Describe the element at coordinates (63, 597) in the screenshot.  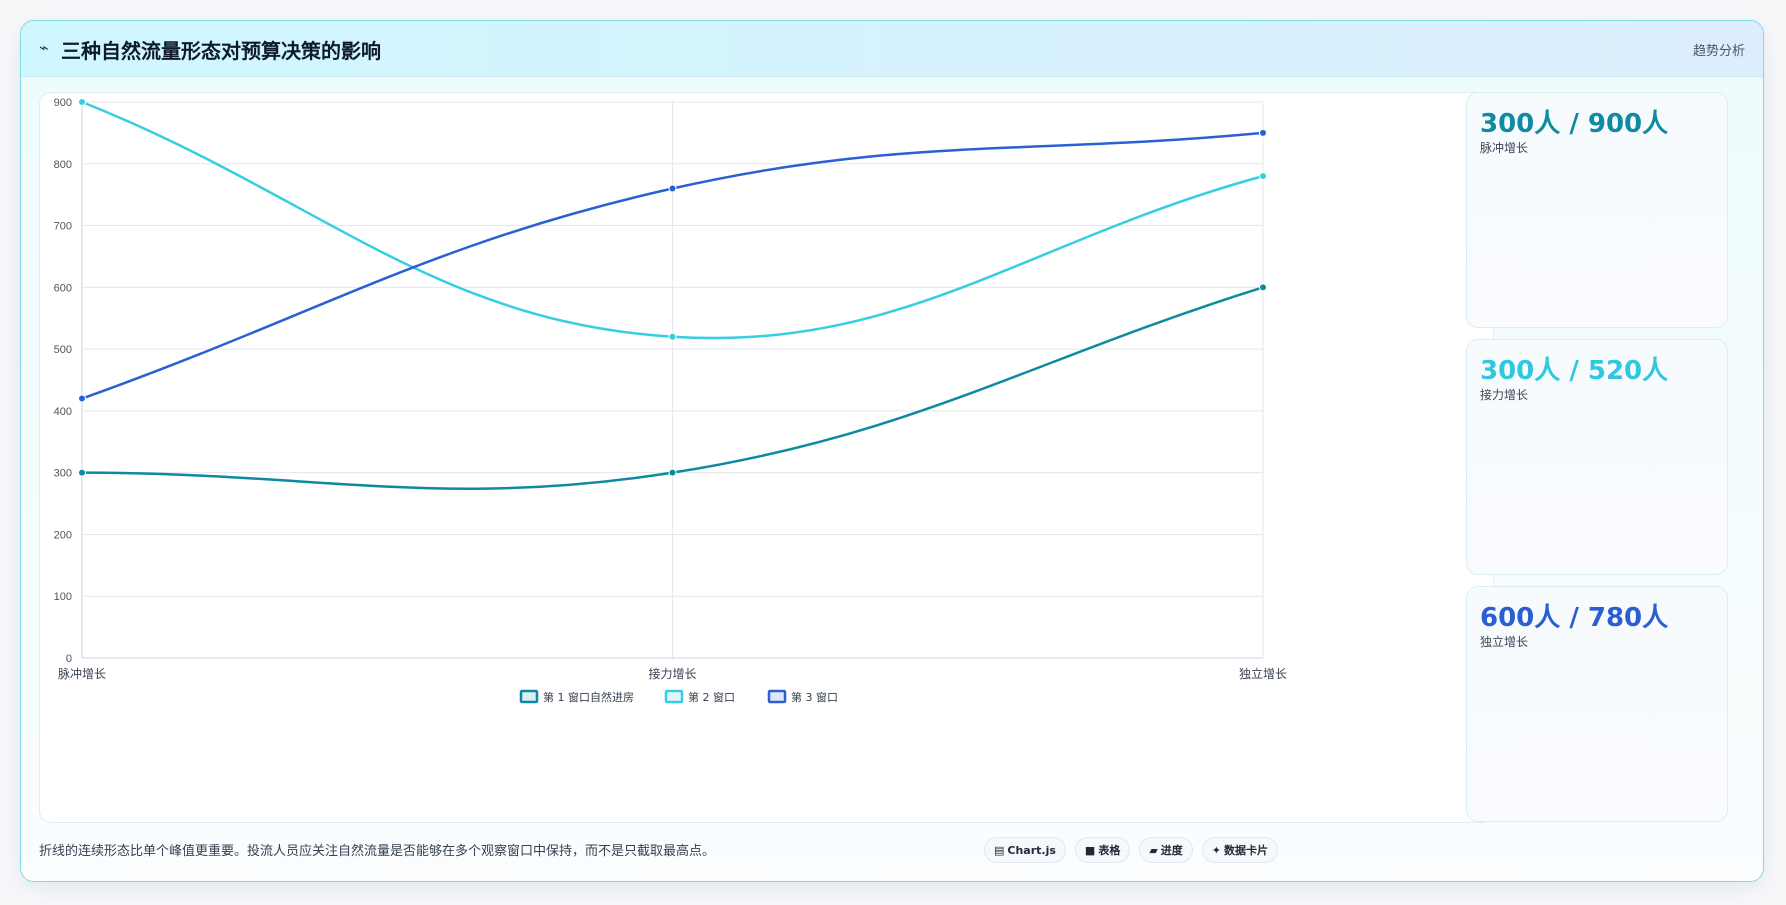
I see `y-tick-label: 100` at that location.